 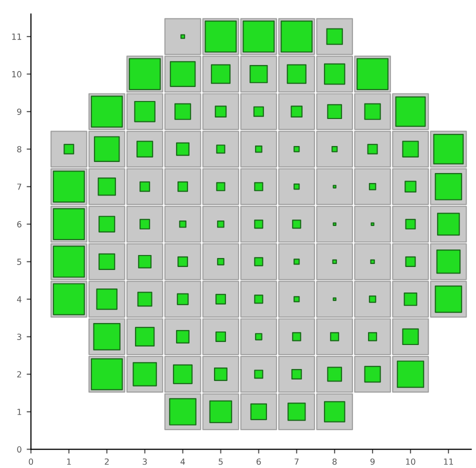 What do you see at coordinates (411, 461) in the screenshot?
I see `x-tick-label: 10` at bounding box center [411, 461].